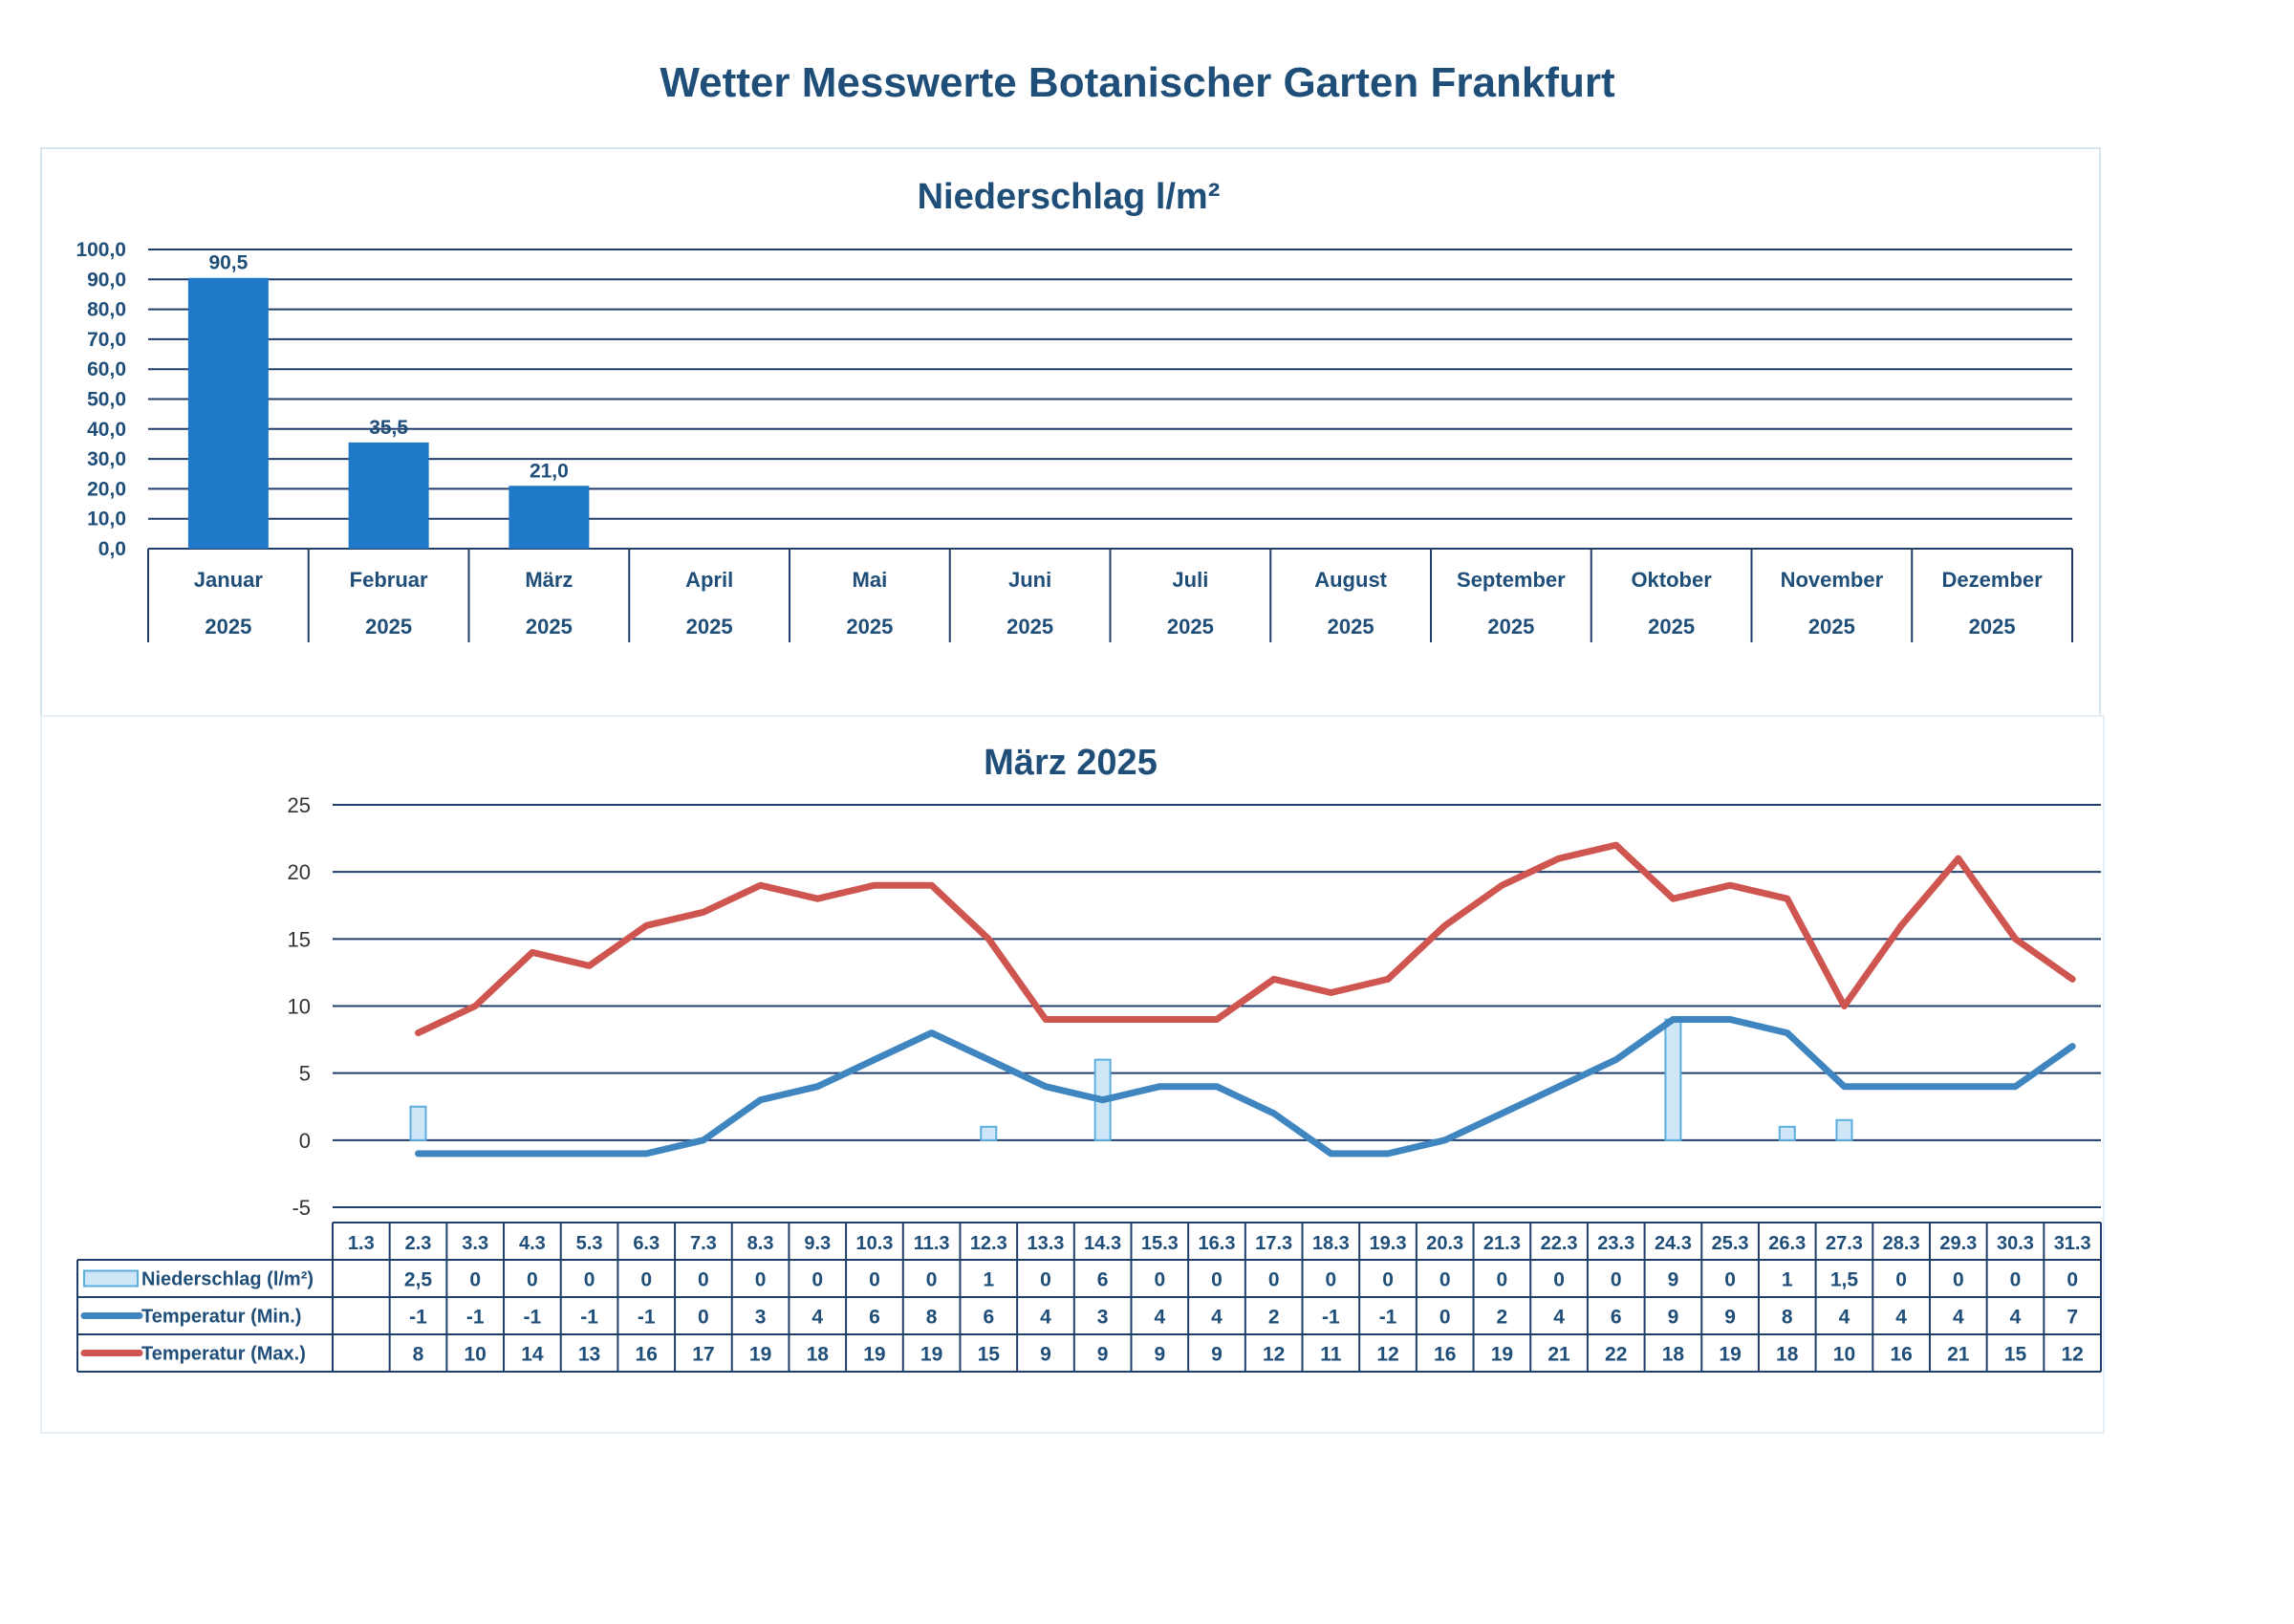 The image size is (2294, 1624). What do you see at coordinates (227, 1280) in the screenshot?
I see `table-series-name: Niederschlag (l/m²)` at bounding box center [227, 1280].